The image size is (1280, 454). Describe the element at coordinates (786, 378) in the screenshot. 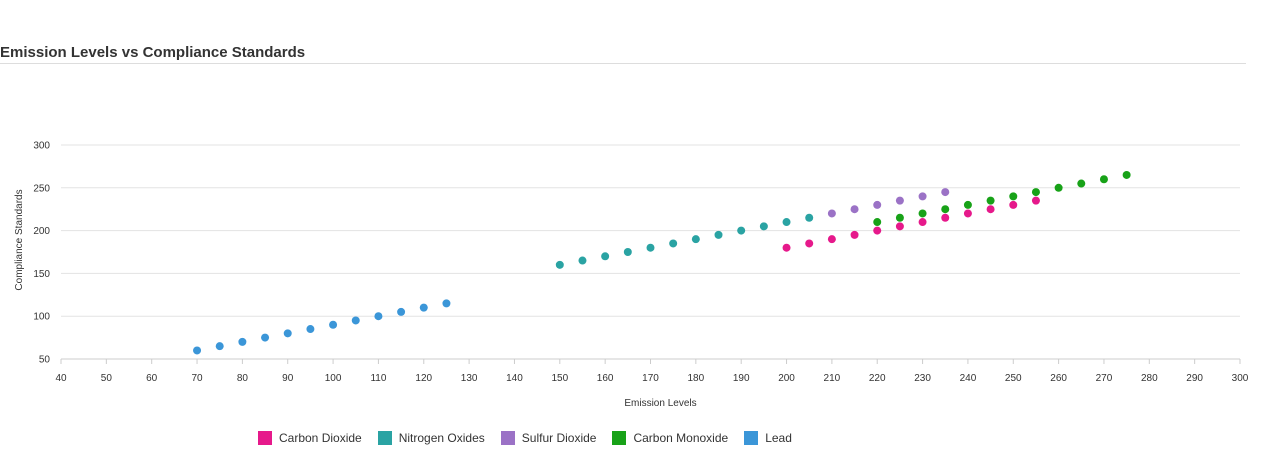

I see `x-tick-label: 200` at that location.